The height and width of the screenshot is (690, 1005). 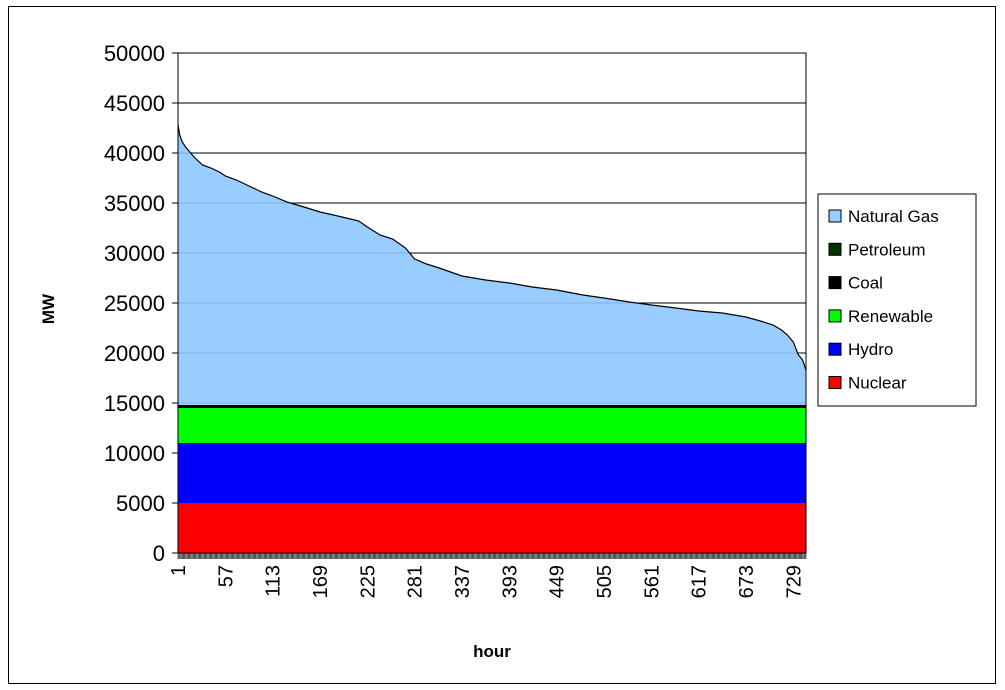 I want to click on x-tick-label: 673, so click(x=747, y=581).